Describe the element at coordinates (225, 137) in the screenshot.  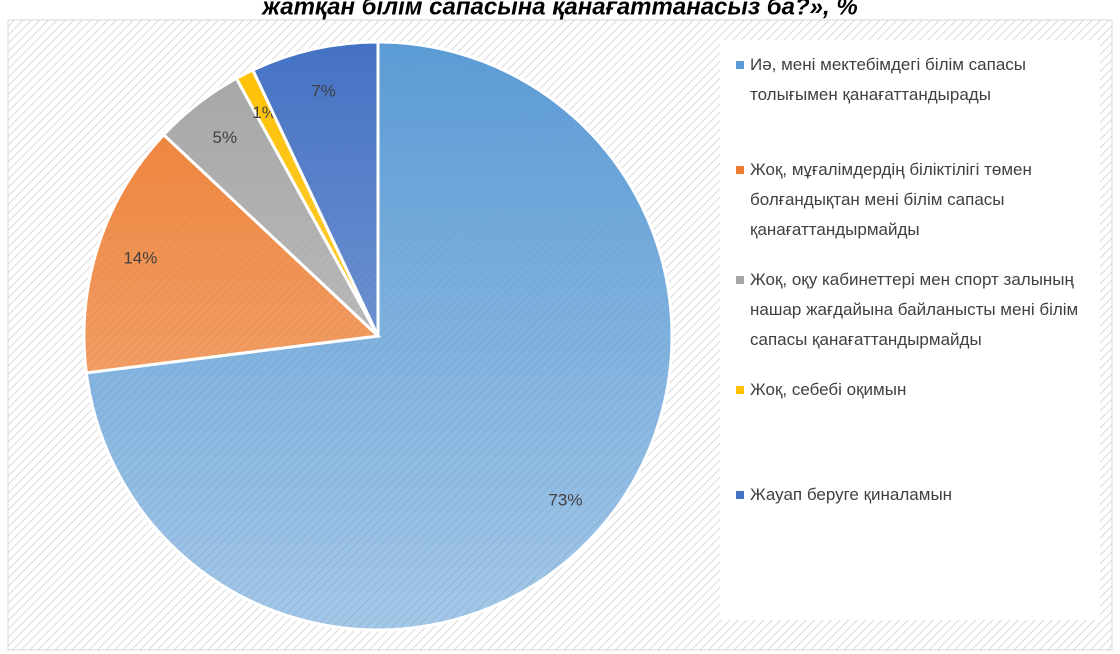
I see `data-label: 5%` at that location.